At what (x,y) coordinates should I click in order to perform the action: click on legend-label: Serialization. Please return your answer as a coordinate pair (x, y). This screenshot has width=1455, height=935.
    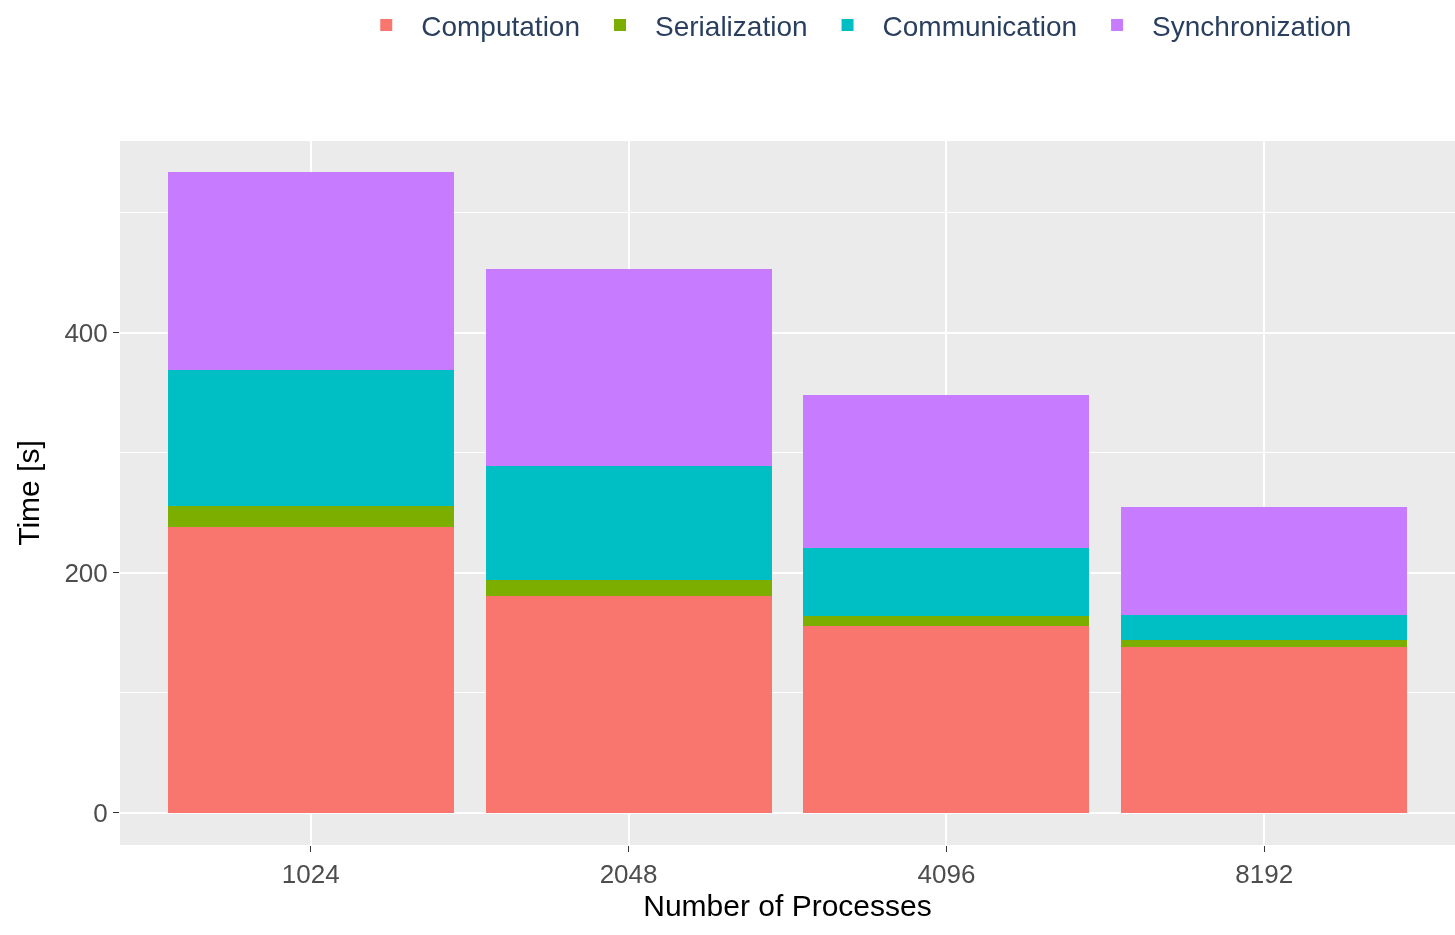
    Looking at the image, I should click on (731, 26).